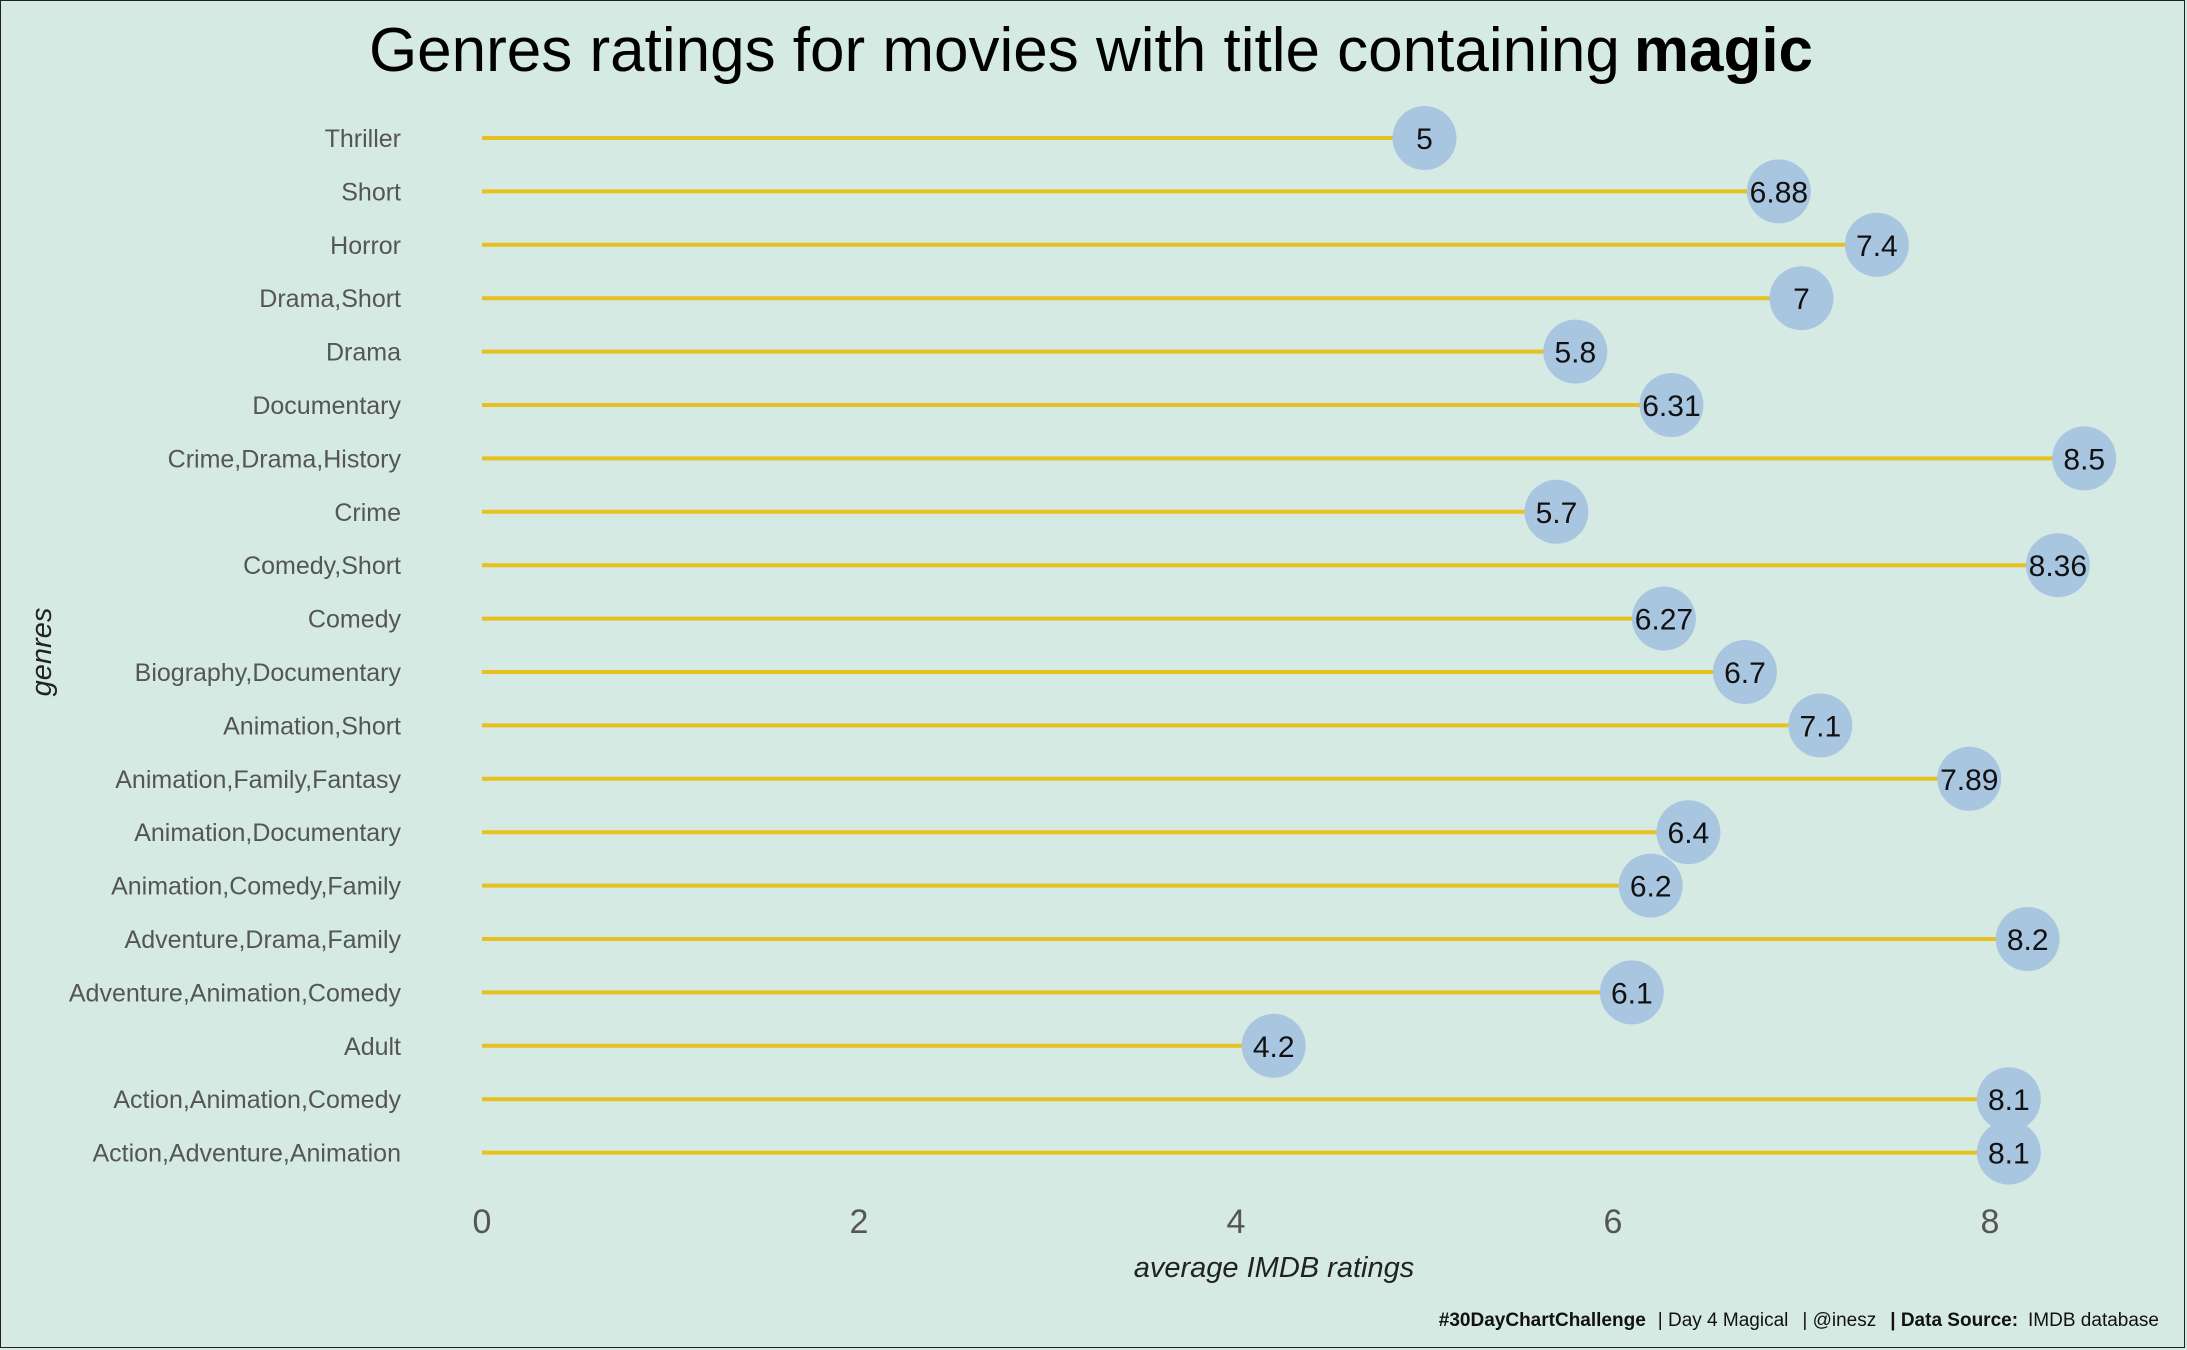 Image resolution: width=2187 pixels, height=1350 pixels. What do you see at coordinates (1839, 1320) in the screenshot?
I see `caption-handle: | @inesz` at bounding box center [1839, 1320].